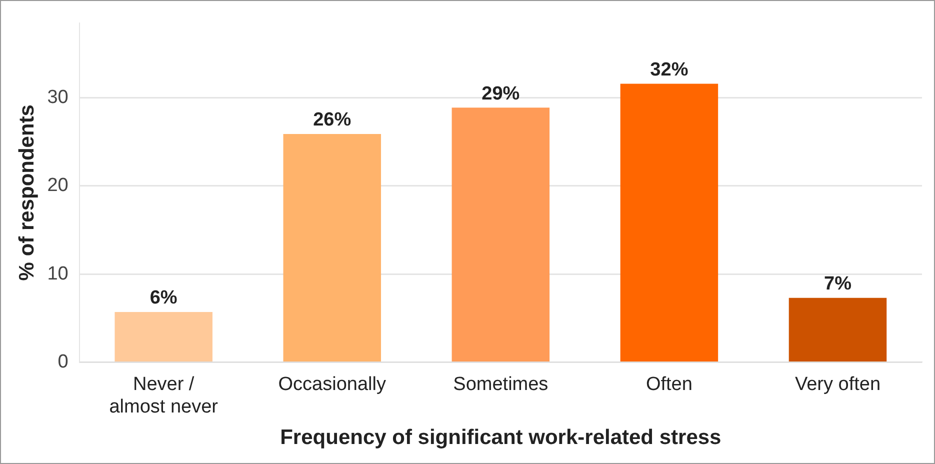 Image resolution: width=935 pixels, height=464 pixels. I want to click on y-tick-label: 30, so click(57, 97).